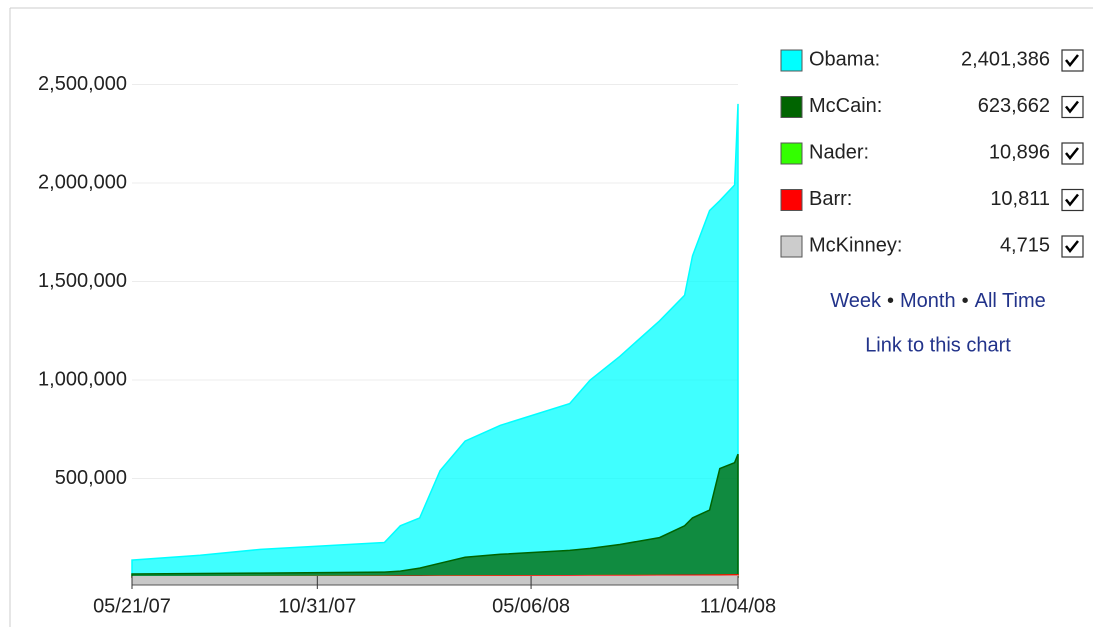 This screenshot has height=627, width=1093. I want to click on x-tick-label: 05/06/08, so click(531, 606).